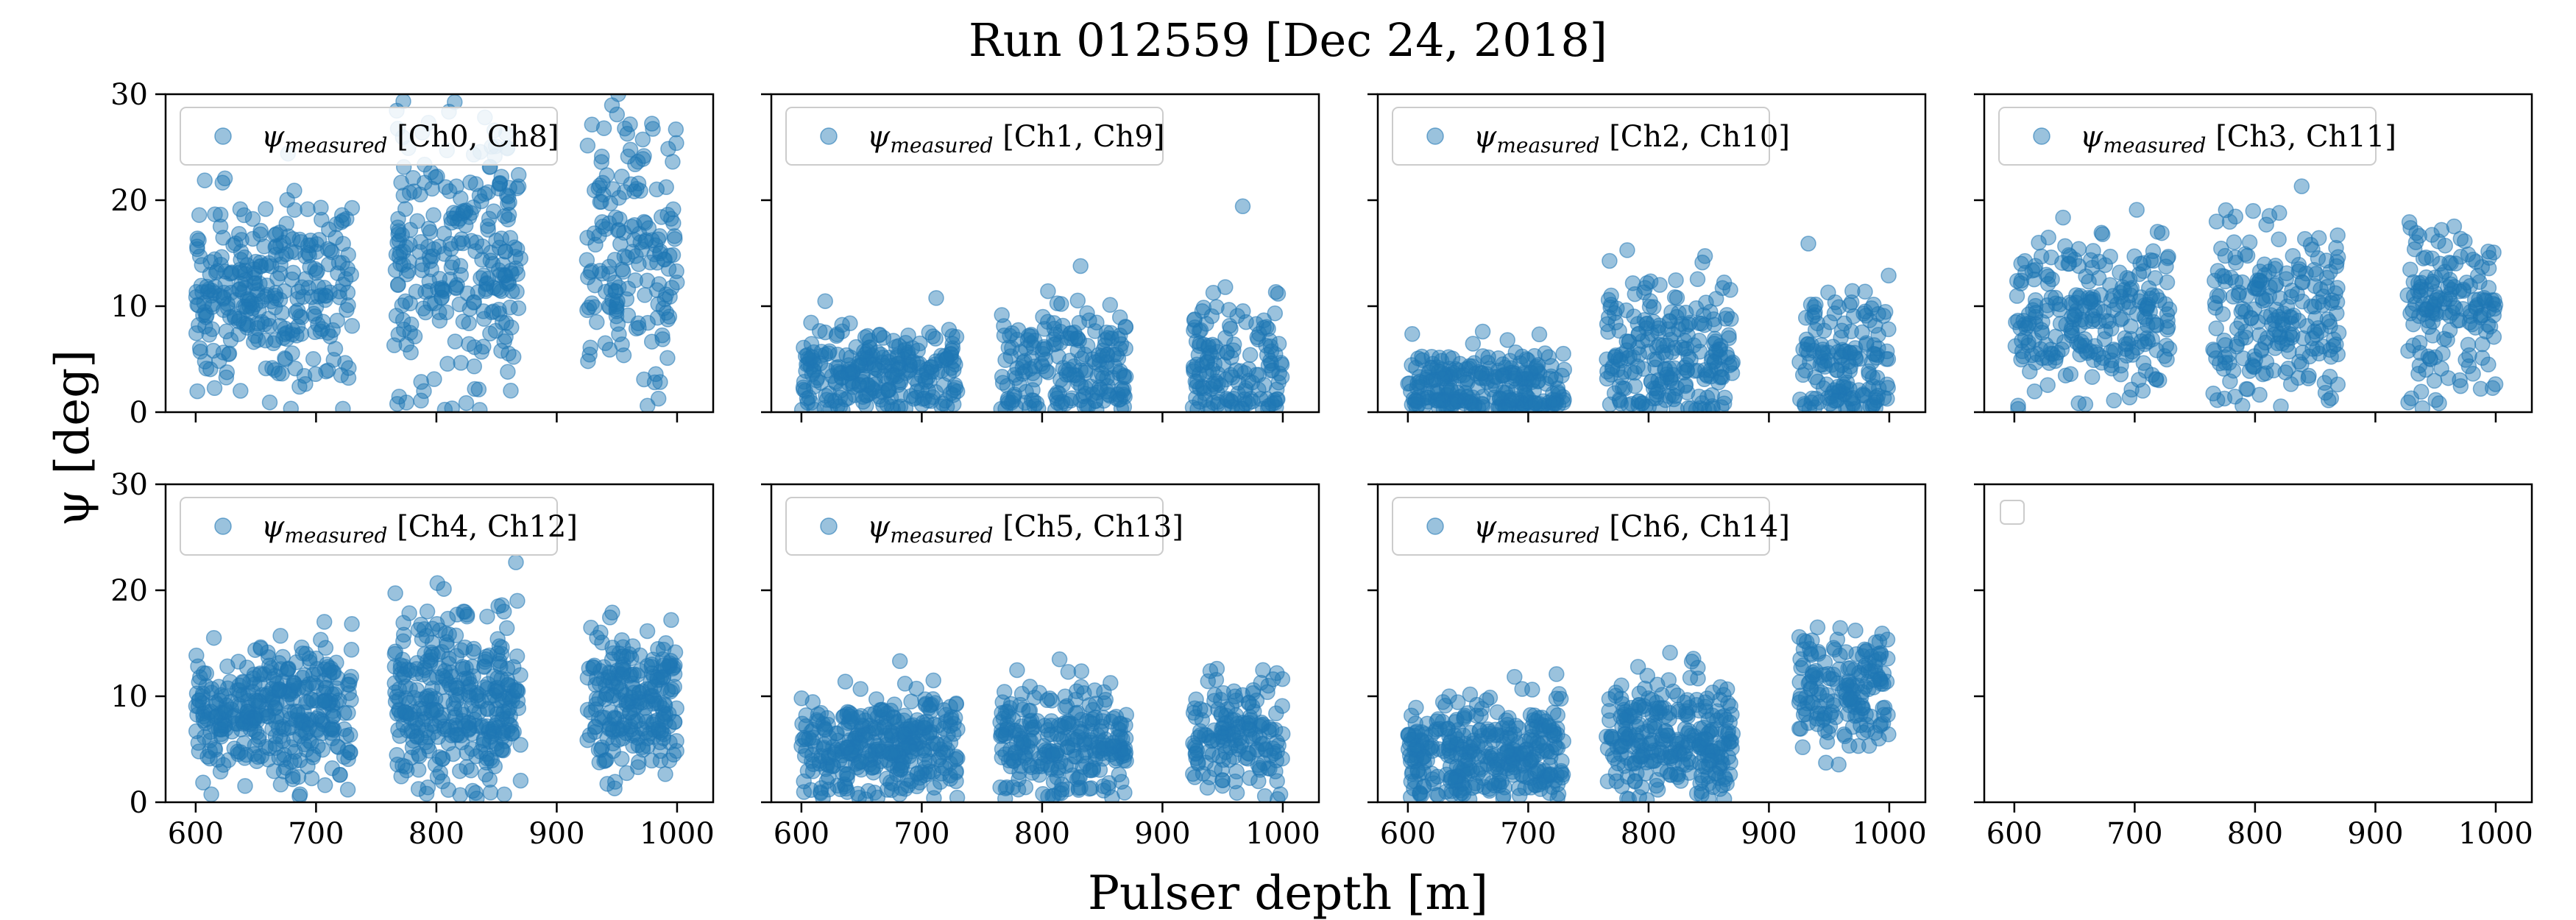 The height and width of the screenshot is (920, 2576). What do you see at coordinates (1282, 834) in the screenshot?
I see `x-tick-label: 1000` at bounding box center [1282, 834].